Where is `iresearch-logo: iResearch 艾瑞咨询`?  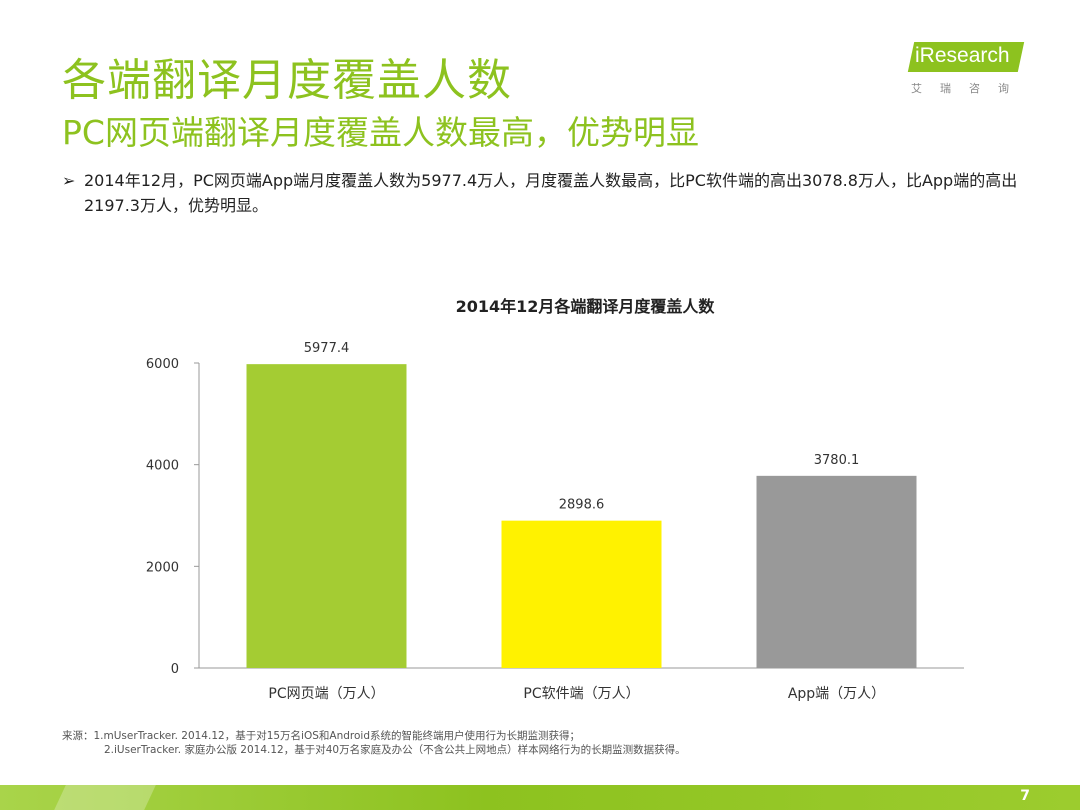 iresearch-logo: iResearch 艾瑞咨询 is located at coordinates (965, 70).